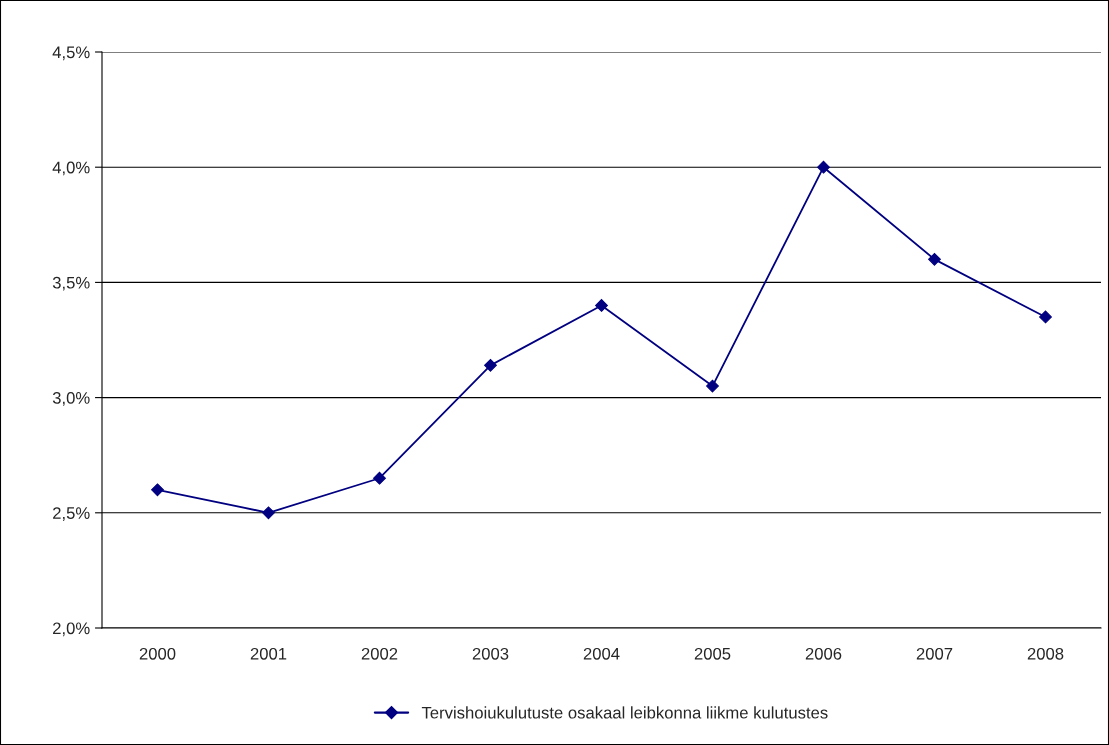  Describe the element at coordinates (934, 653) in the screenshot. I see `x-tick-label: 2007` at that location.